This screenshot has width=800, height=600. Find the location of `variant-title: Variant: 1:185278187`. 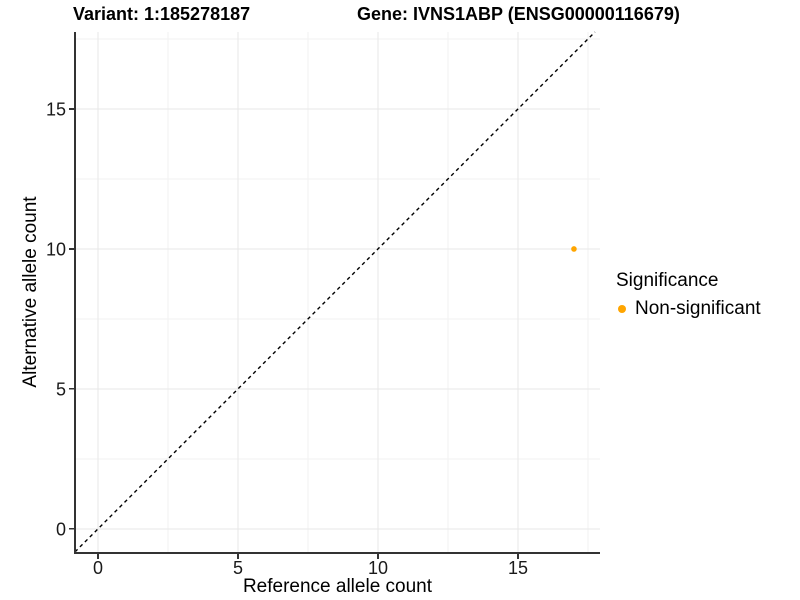

variant-title: Variant: 1:185278187 is located at coordinates (162, 14).